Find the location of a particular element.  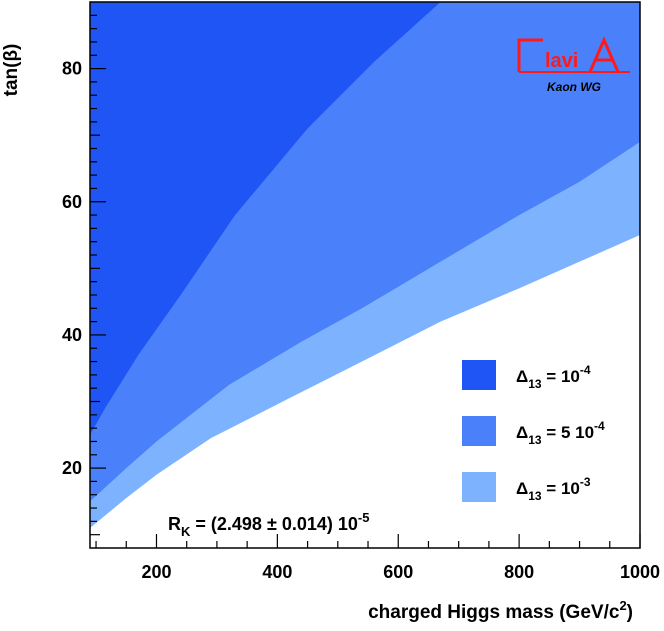

legend-label-3: Δ13 = 10-3 is located at coordinates (553, 489).